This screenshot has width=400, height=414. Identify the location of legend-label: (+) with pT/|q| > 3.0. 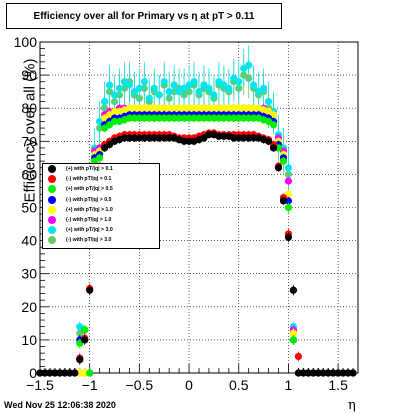
(89, 230).